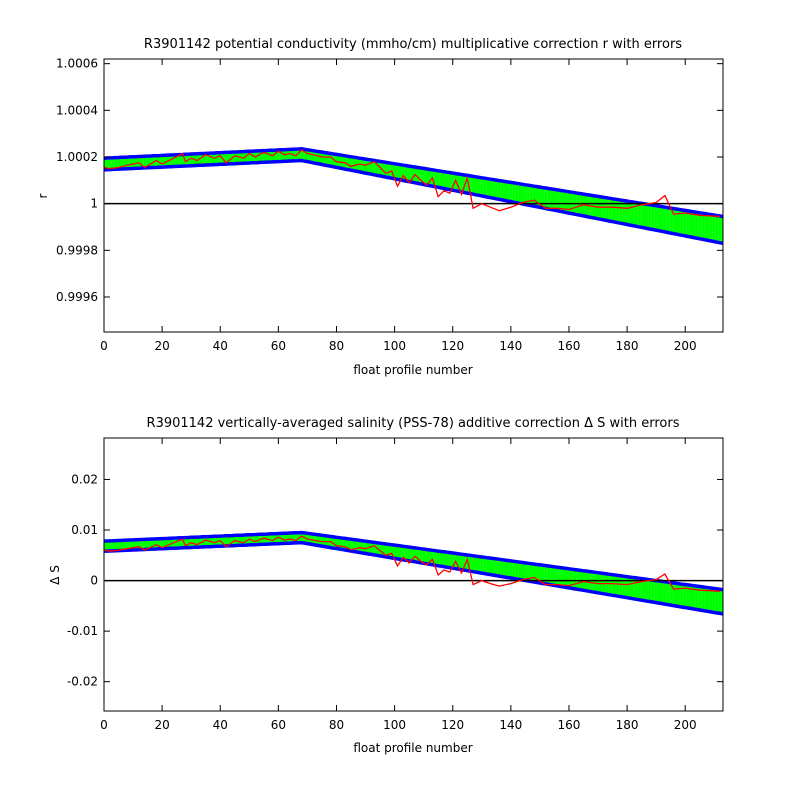  What do you see at coordinates (77, 64) in the screenshot?
I see `y-tick-label: 1.0006` at bounding box center [77, 64].